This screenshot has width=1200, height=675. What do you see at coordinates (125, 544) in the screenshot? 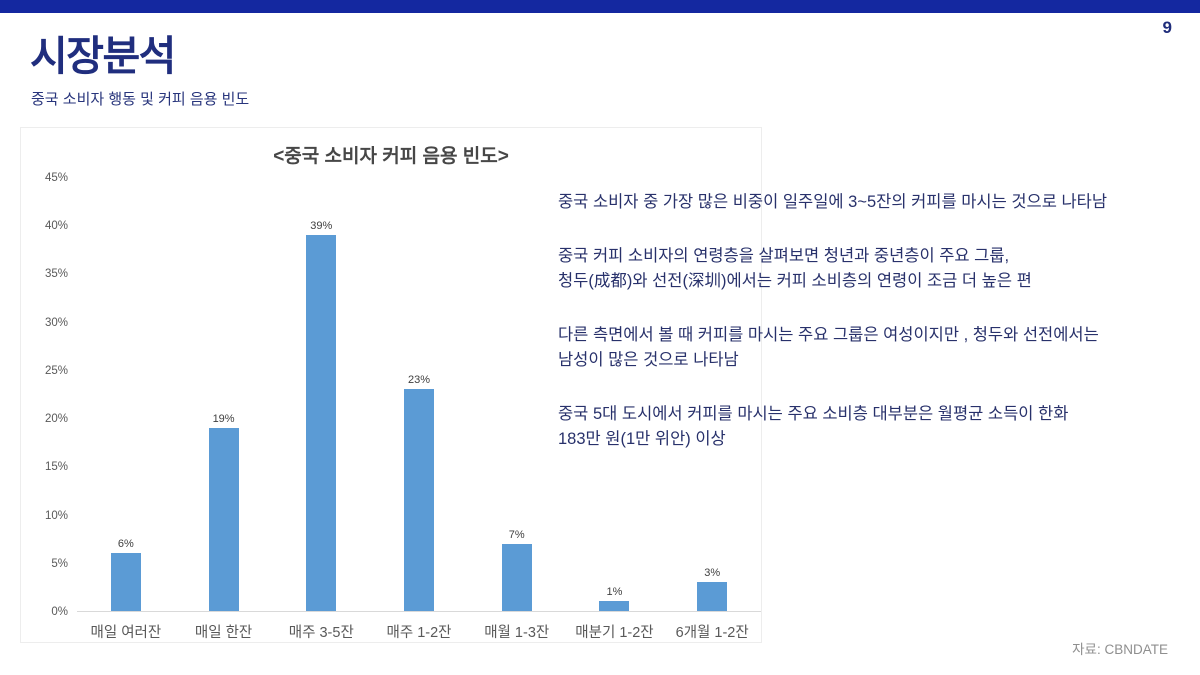
I see `bar-data-label: 6%` at bounding box center [125, 544].